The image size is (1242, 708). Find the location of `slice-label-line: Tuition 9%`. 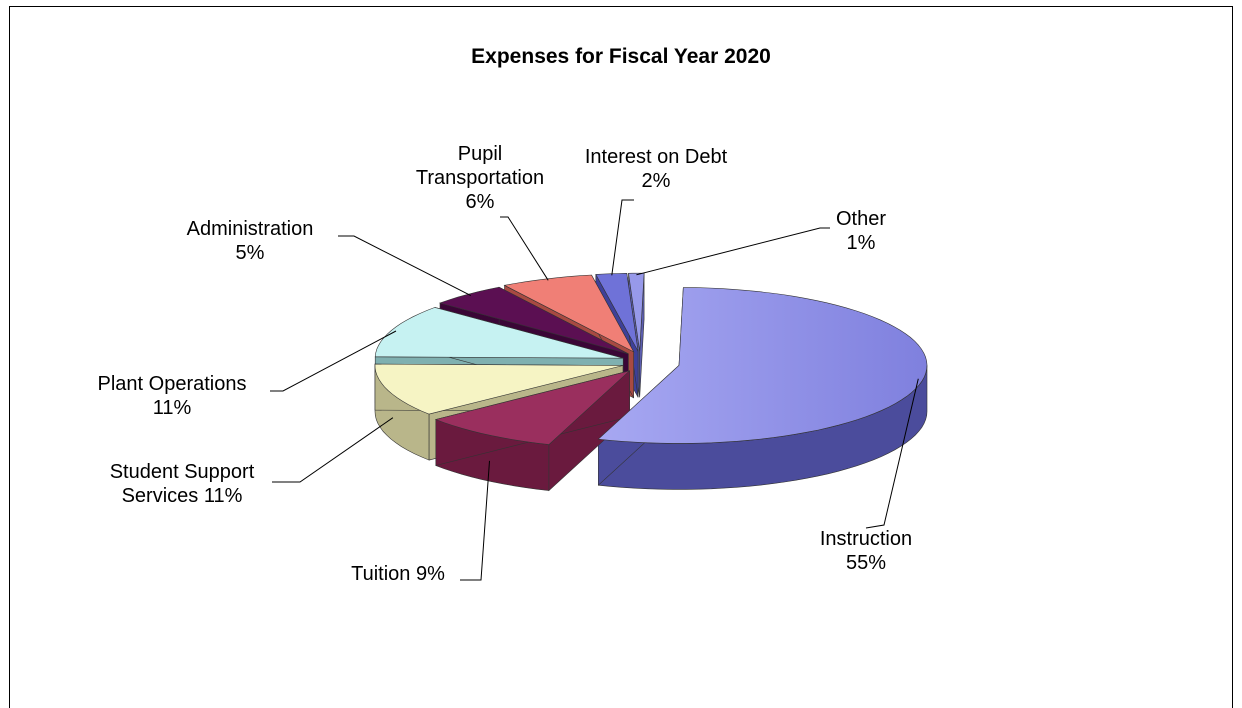

slice-label-line: Tuition 9% is located at coordinates (398, 574).